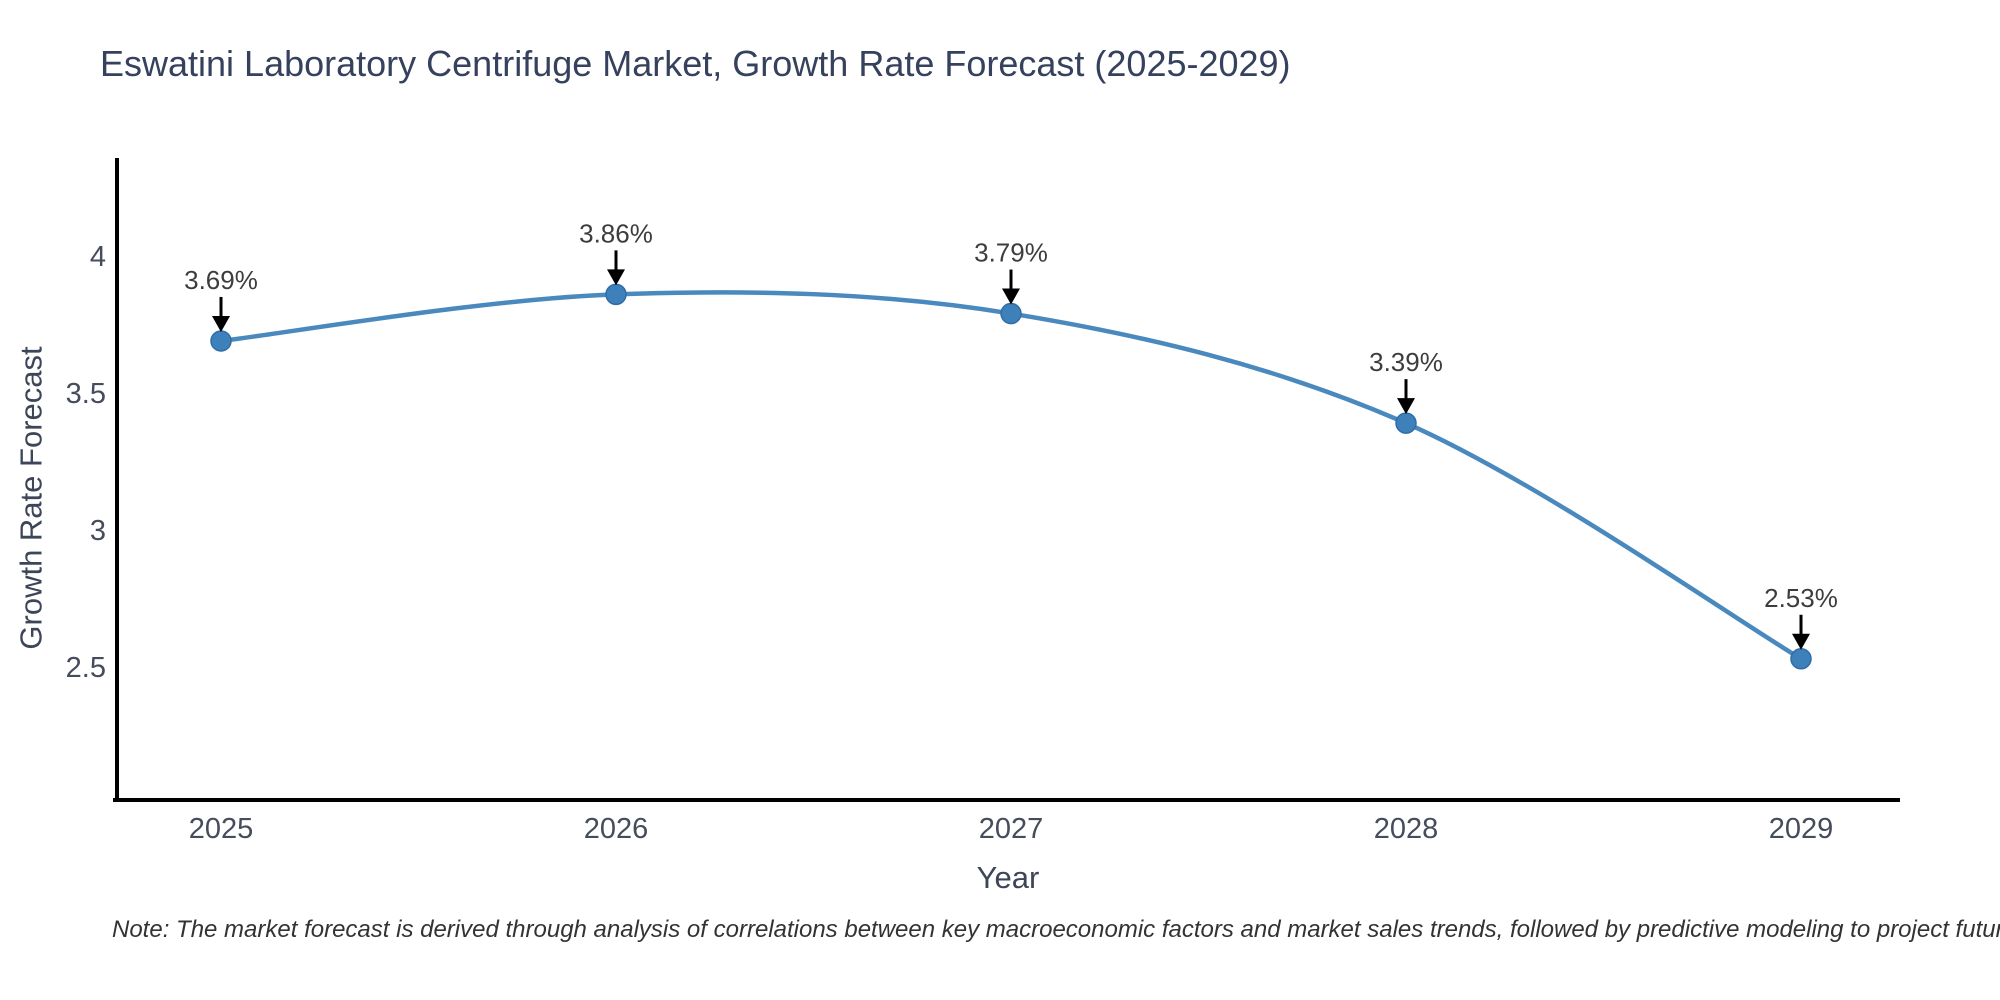 The image size is (2000, 1000). Describe the element at coordinates (86, 394) in the screenshot. I see `y-tick-label: 3.5` at that location.